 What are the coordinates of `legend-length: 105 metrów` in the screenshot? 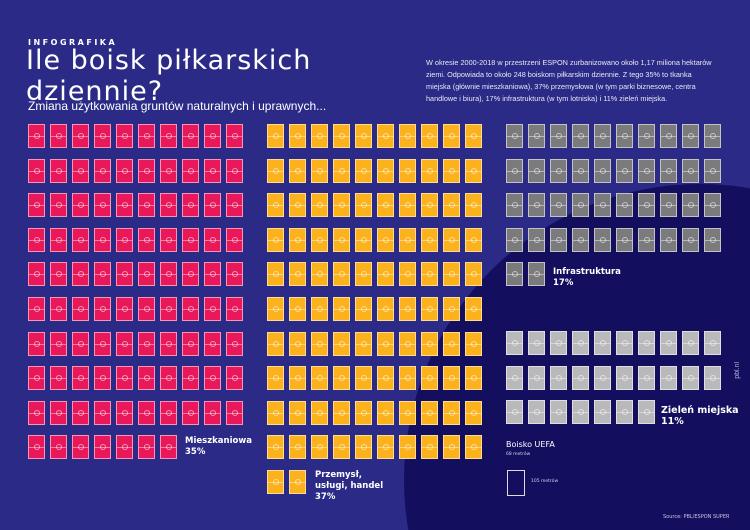 It's located at (545, 481).